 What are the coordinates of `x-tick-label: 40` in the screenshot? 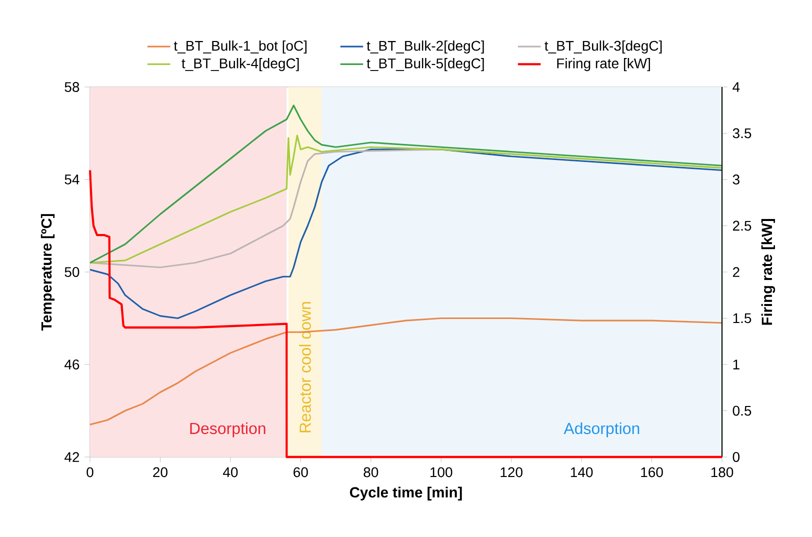 It's located at (230, 472).